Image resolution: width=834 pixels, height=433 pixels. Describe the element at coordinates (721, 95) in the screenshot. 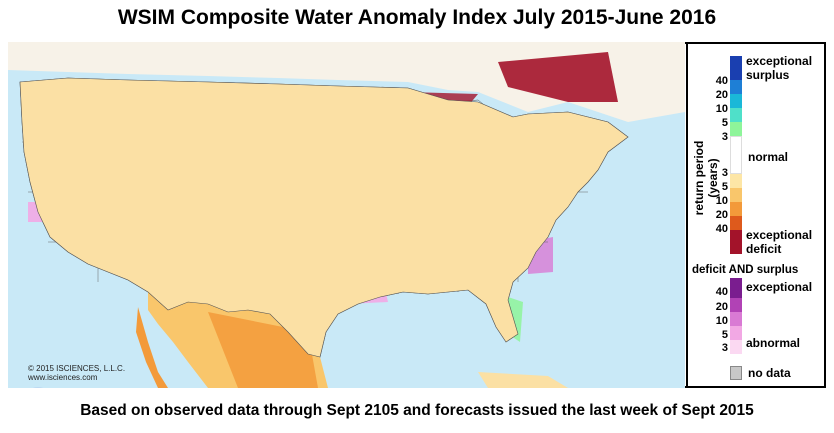

I see `surplus-tick-20: 20` at that location.